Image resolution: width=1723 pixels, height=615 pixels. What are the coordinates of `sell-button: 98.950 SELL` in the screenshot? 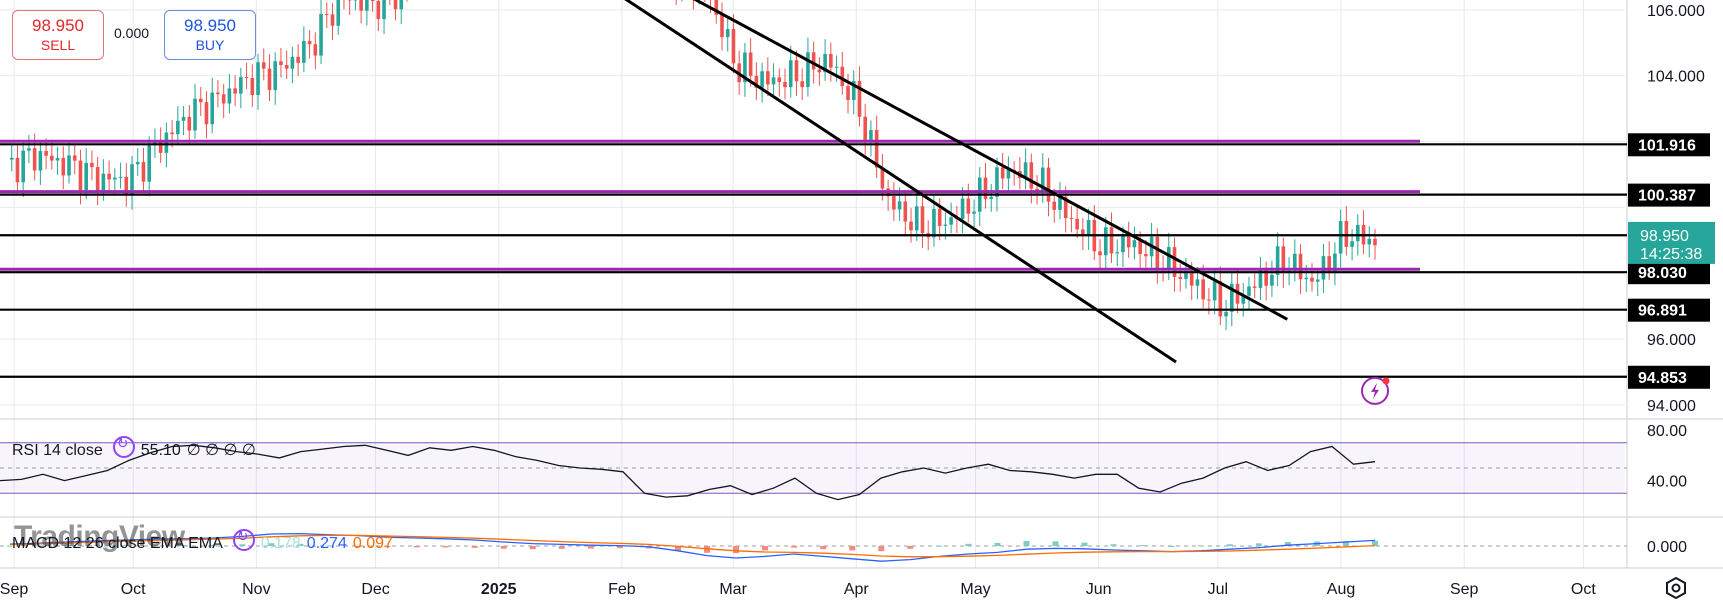 It's located at (58, 35).